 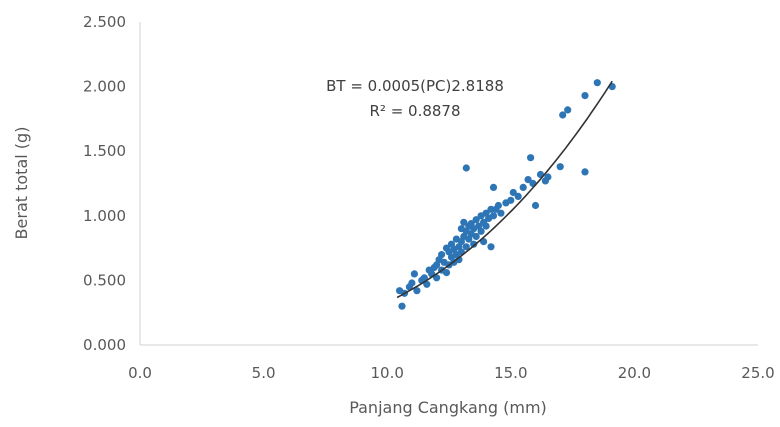 I want to click on y-tick-label: 0.000, so click(x=104, y=345).